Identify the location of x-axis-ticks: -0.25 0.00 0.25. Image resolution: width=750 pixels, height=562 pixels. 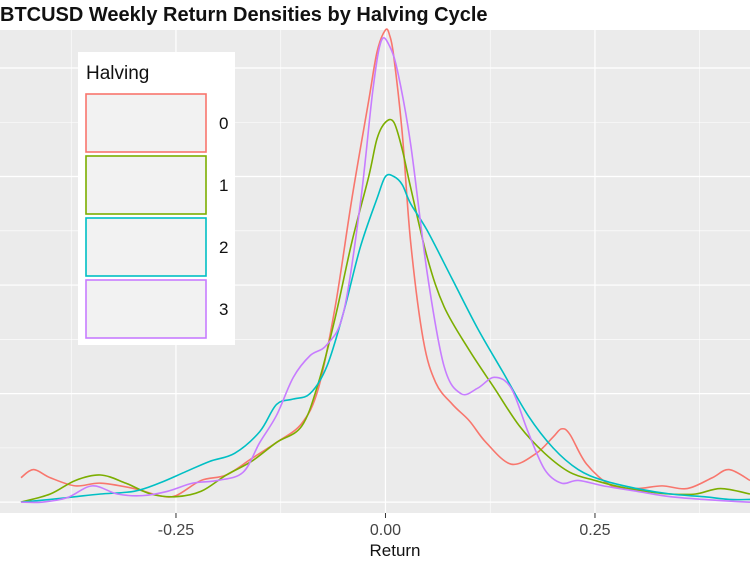
(384, 526).